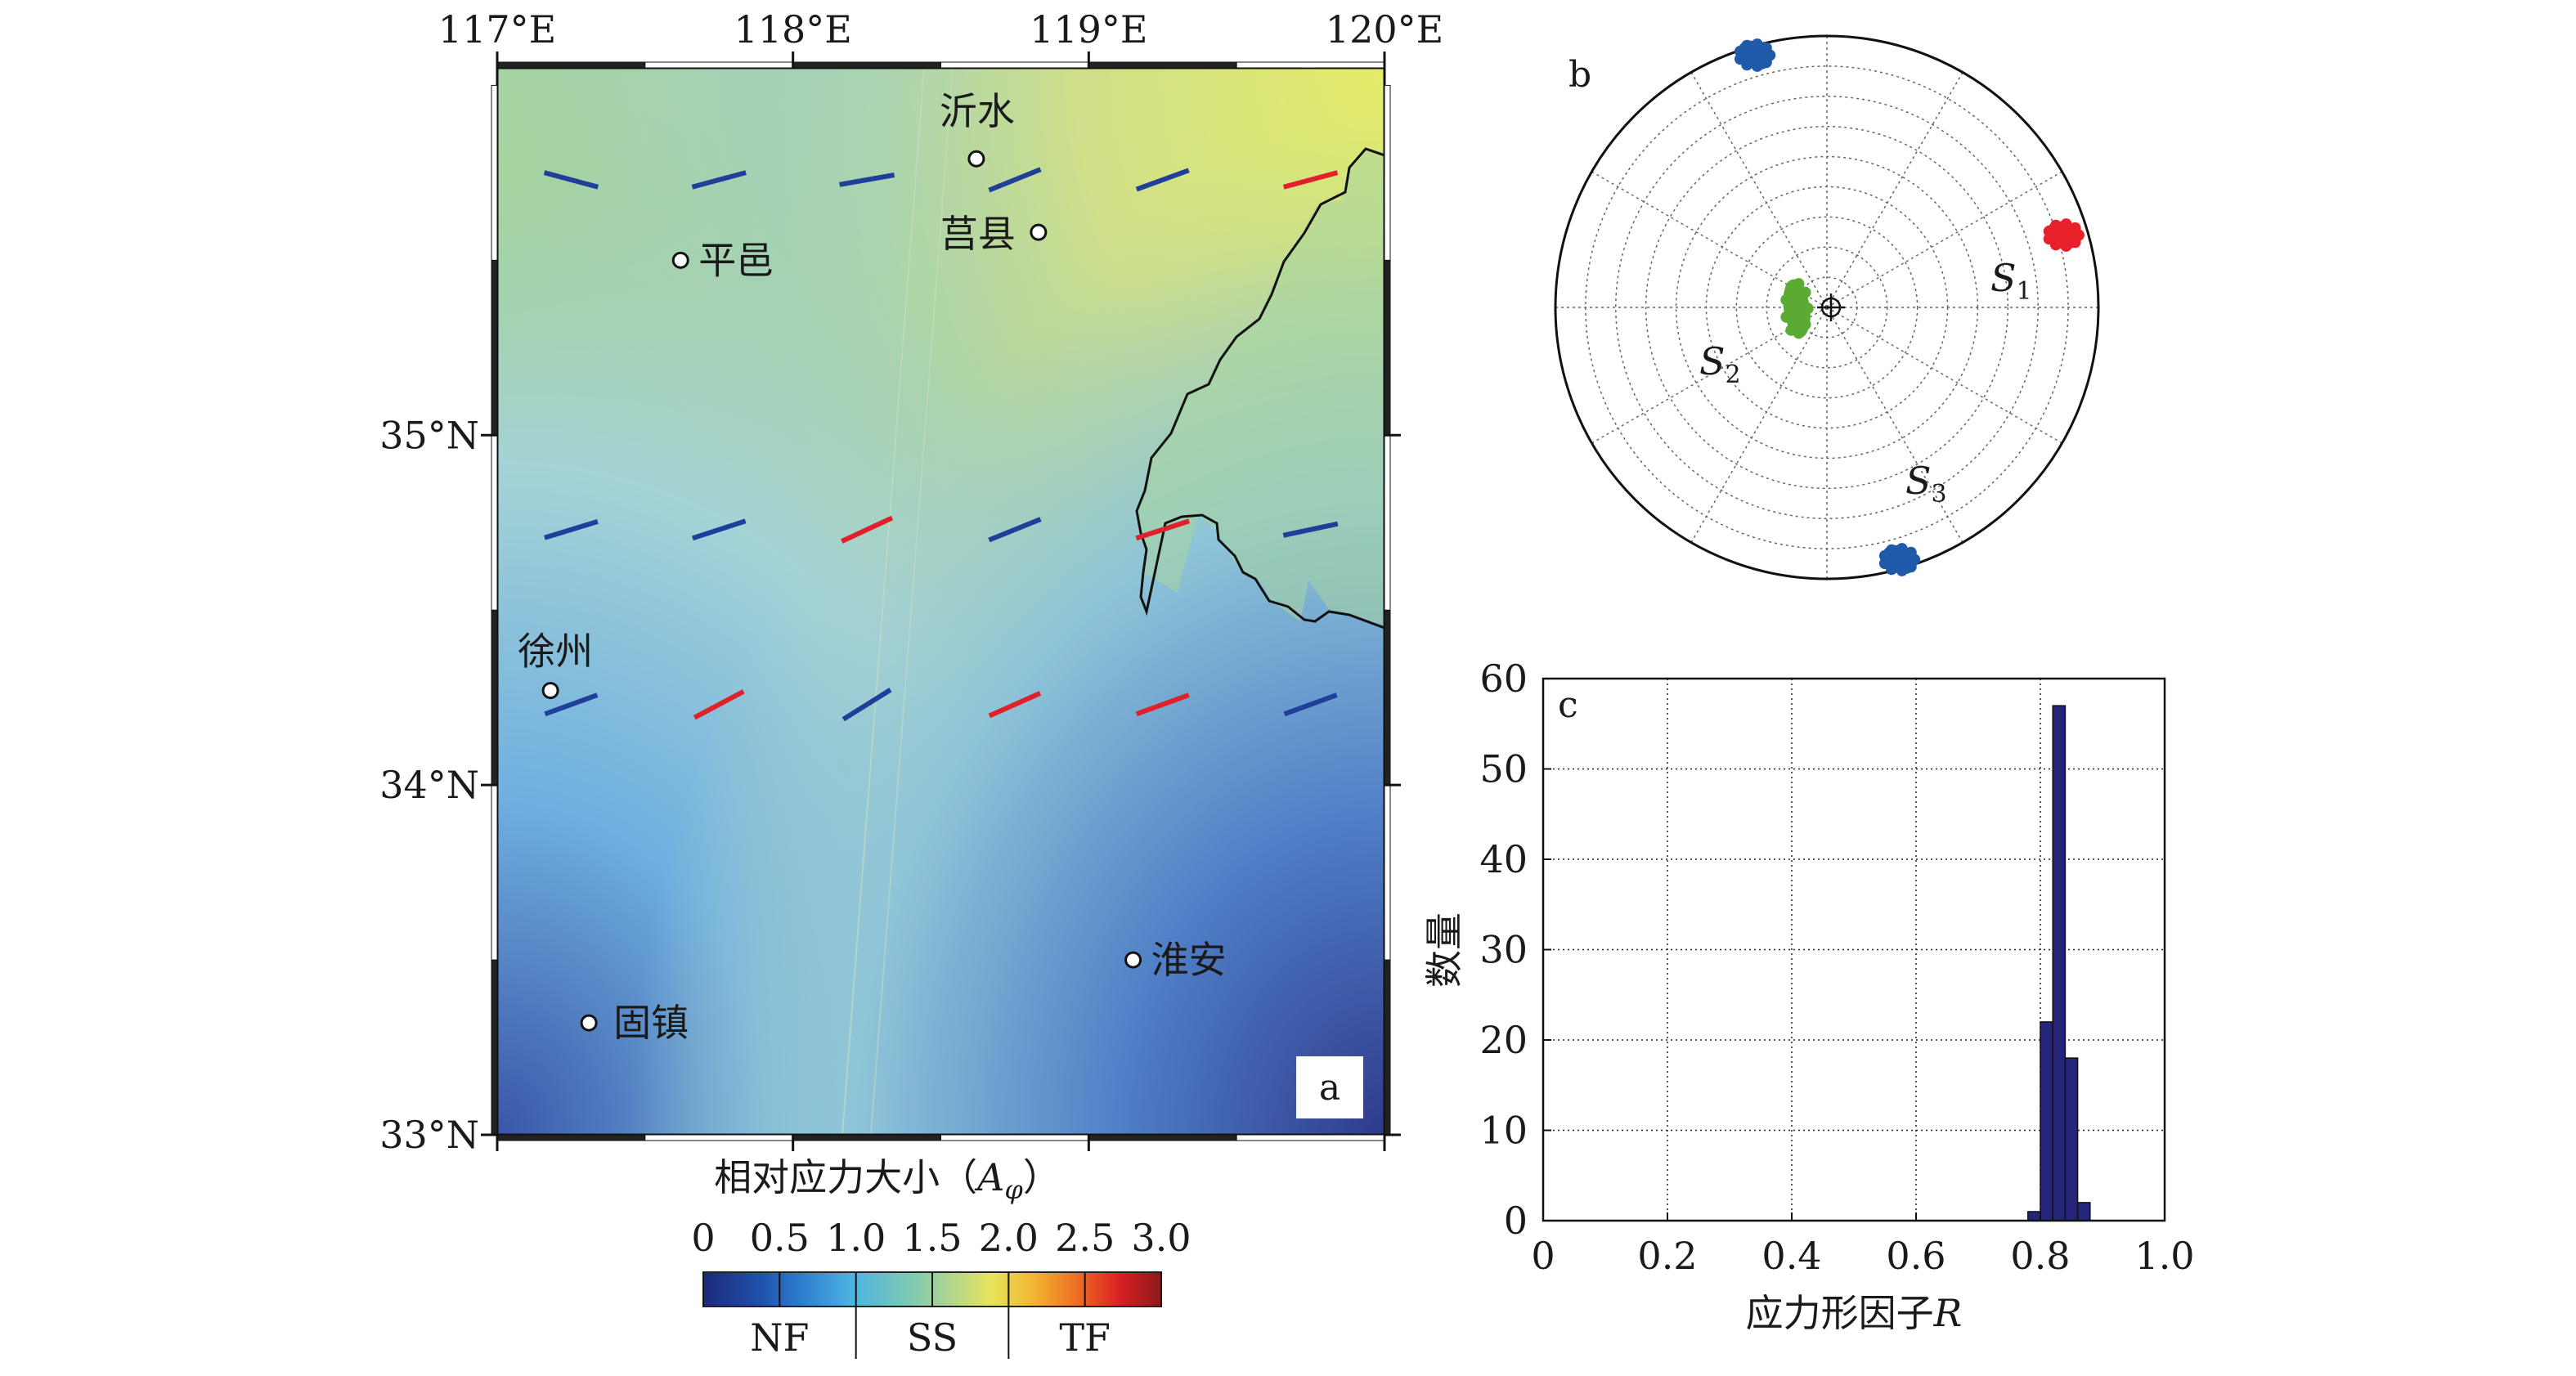  What do you see at coordinates (1516, 1221) in the screenshot?
I see `y-tick-label: 0` at bounding box center [1516, 1221].